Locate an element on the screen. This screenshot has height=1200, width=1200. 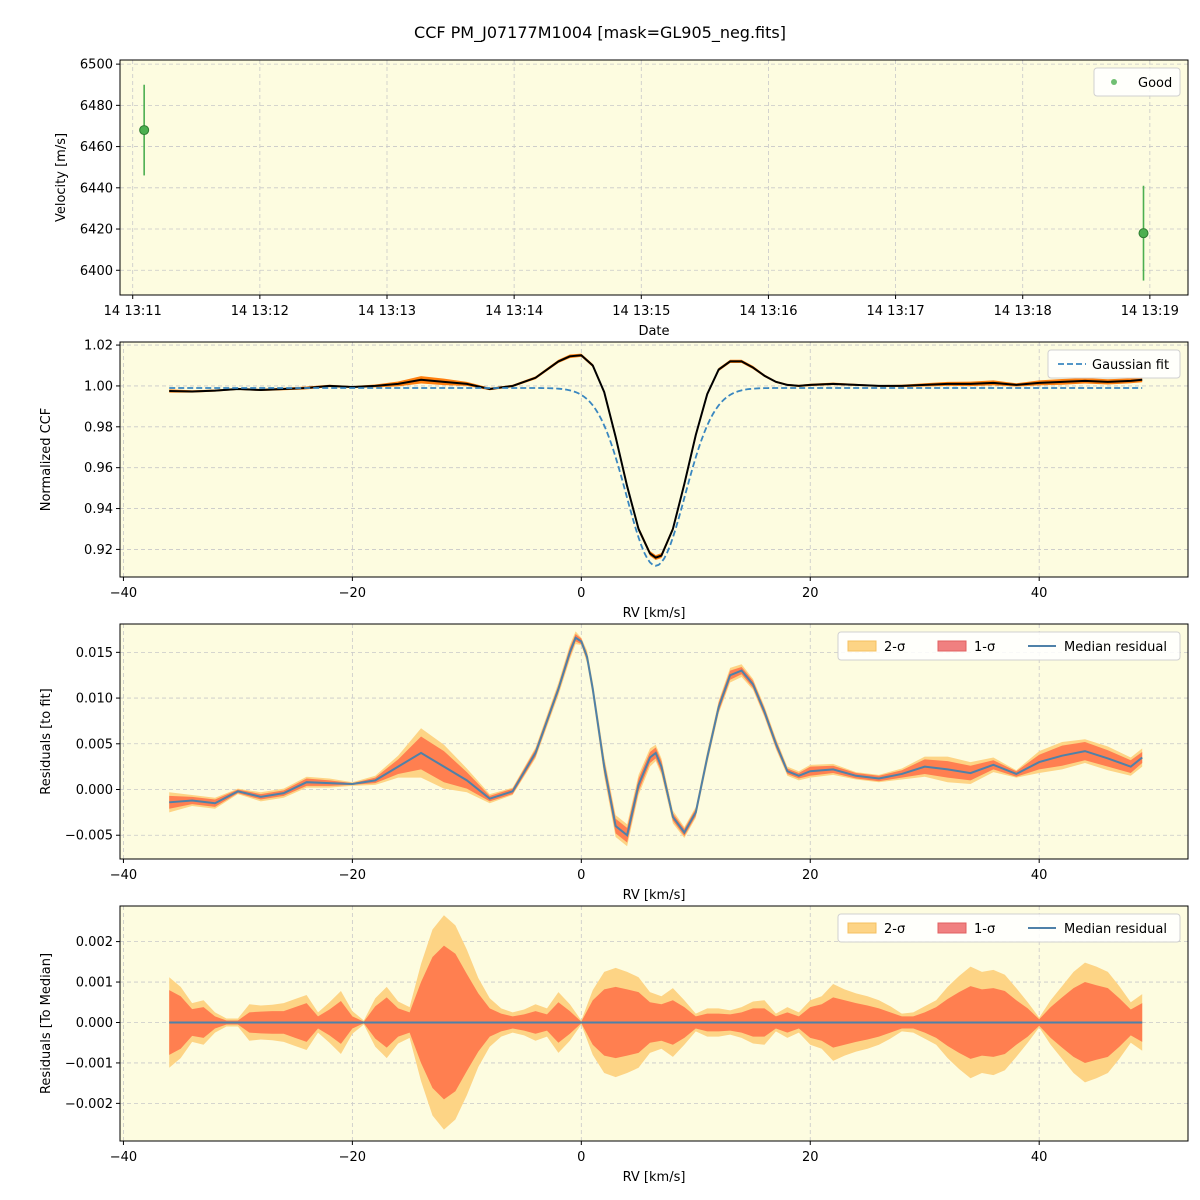
y-tick-label: 6480 is located at coordinates (96, 106).